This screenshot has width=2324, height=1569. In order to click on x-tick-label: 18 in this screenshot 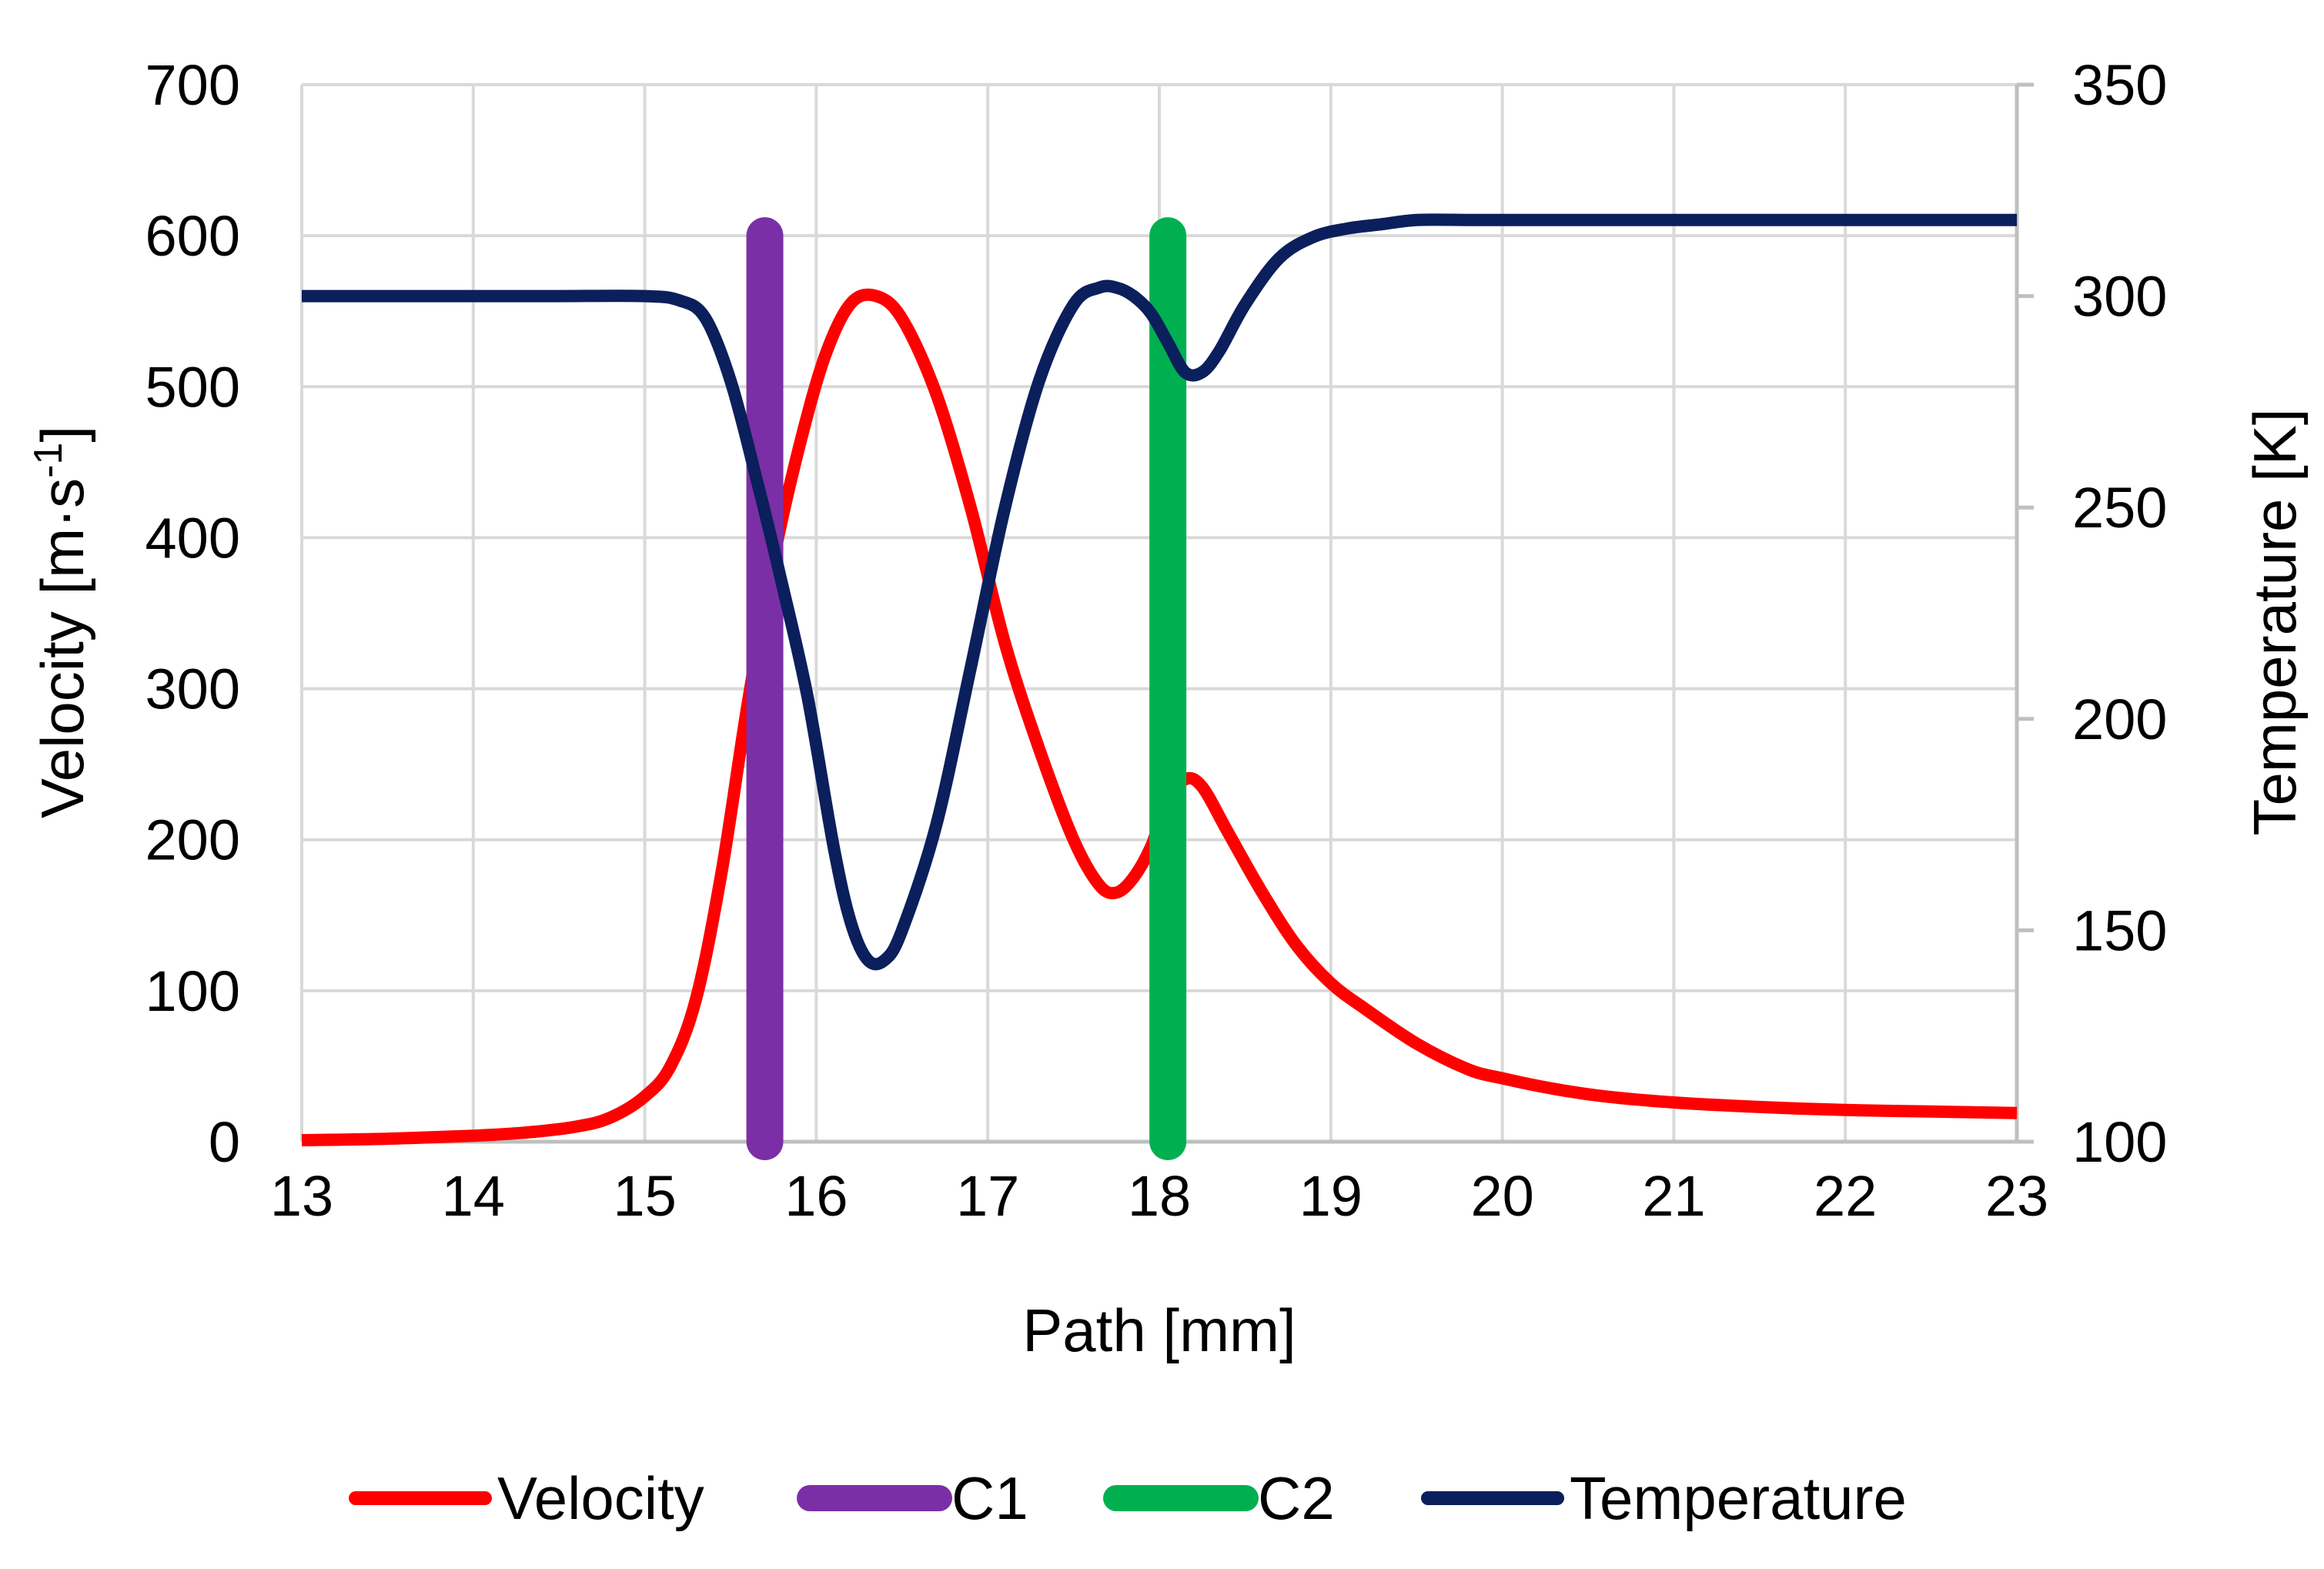, I will do `click(1159, 1196)`.